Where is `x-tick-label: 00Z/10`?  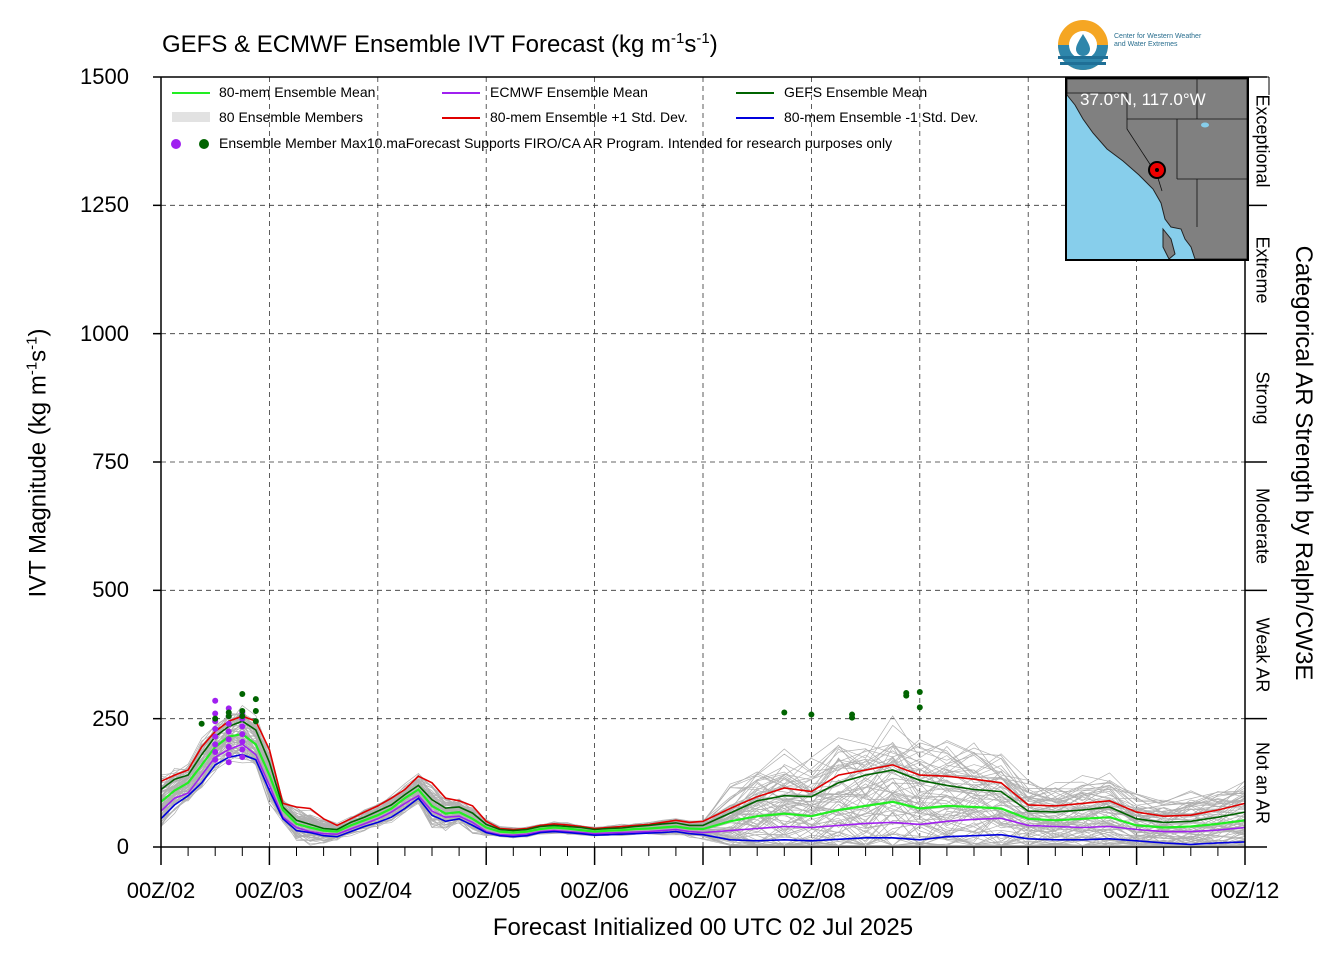
x-tick-label: 00Z/10 is located at coordinates (1028, 890).